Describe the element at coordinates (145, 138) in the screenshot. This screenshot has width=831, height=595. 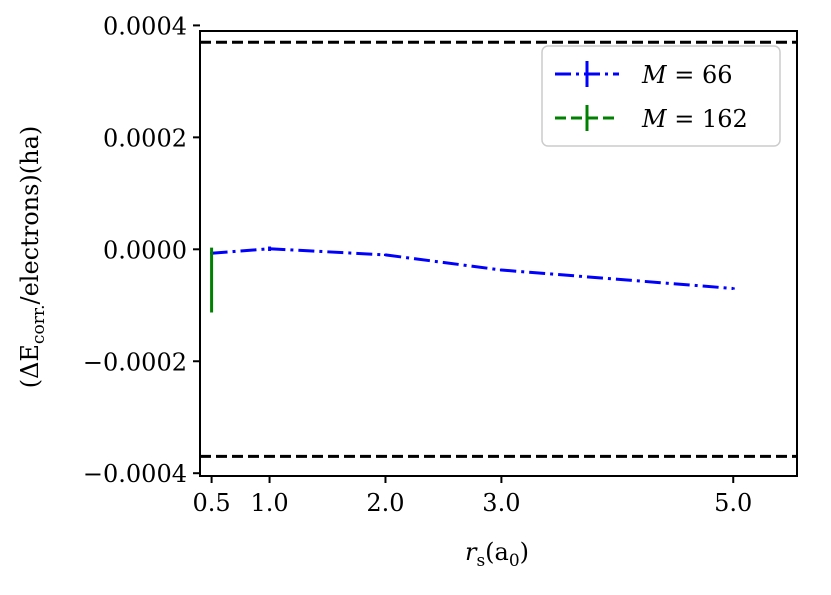
I see `y-tick-label: 0.0002` at that location.